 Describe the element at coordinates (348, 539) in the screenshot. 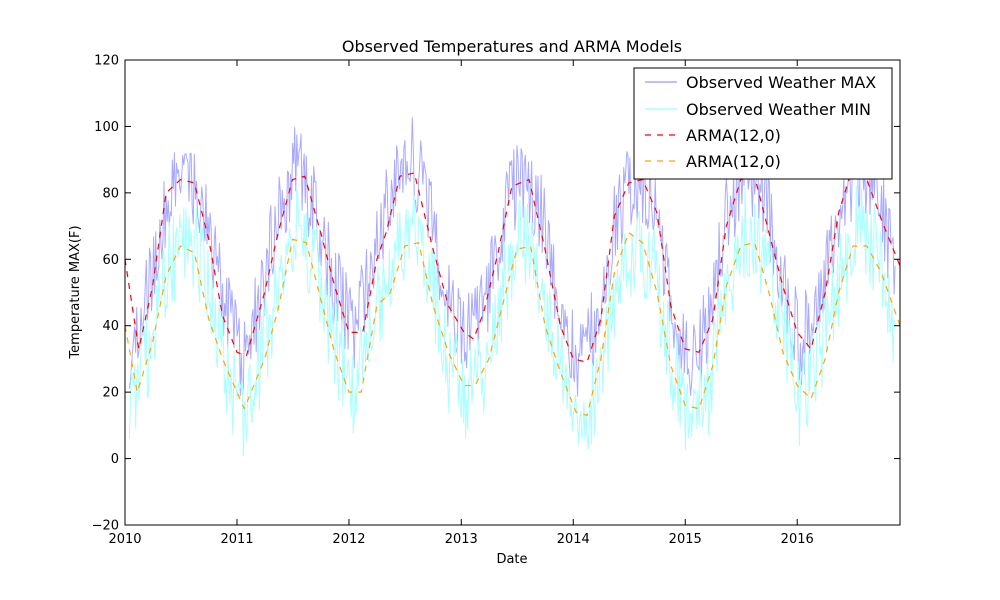

I see `x-tick-label: 2012` at that location.